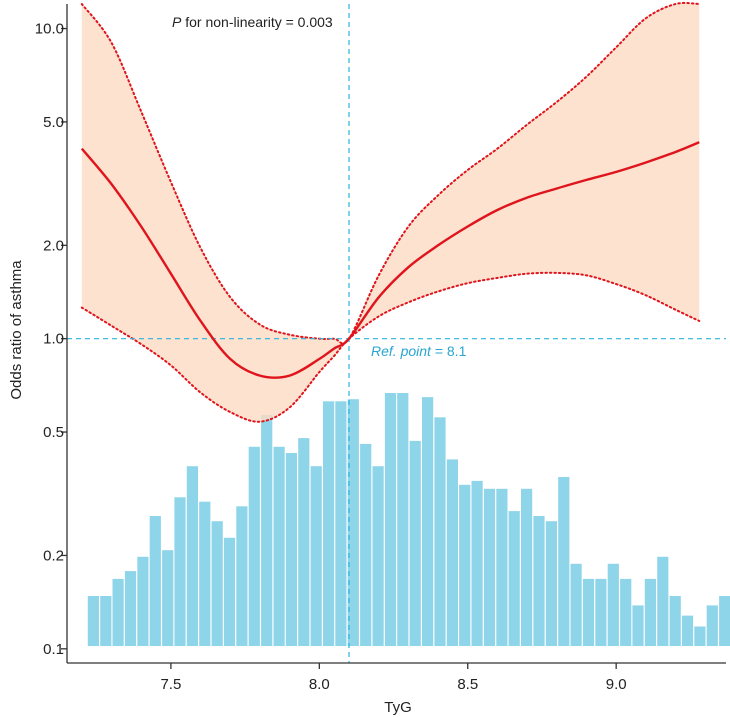  What do you see at coordinates (53, 432) in the screenshot?
I see `y-tick-label: 0.5` at bounding box center [53, 432].